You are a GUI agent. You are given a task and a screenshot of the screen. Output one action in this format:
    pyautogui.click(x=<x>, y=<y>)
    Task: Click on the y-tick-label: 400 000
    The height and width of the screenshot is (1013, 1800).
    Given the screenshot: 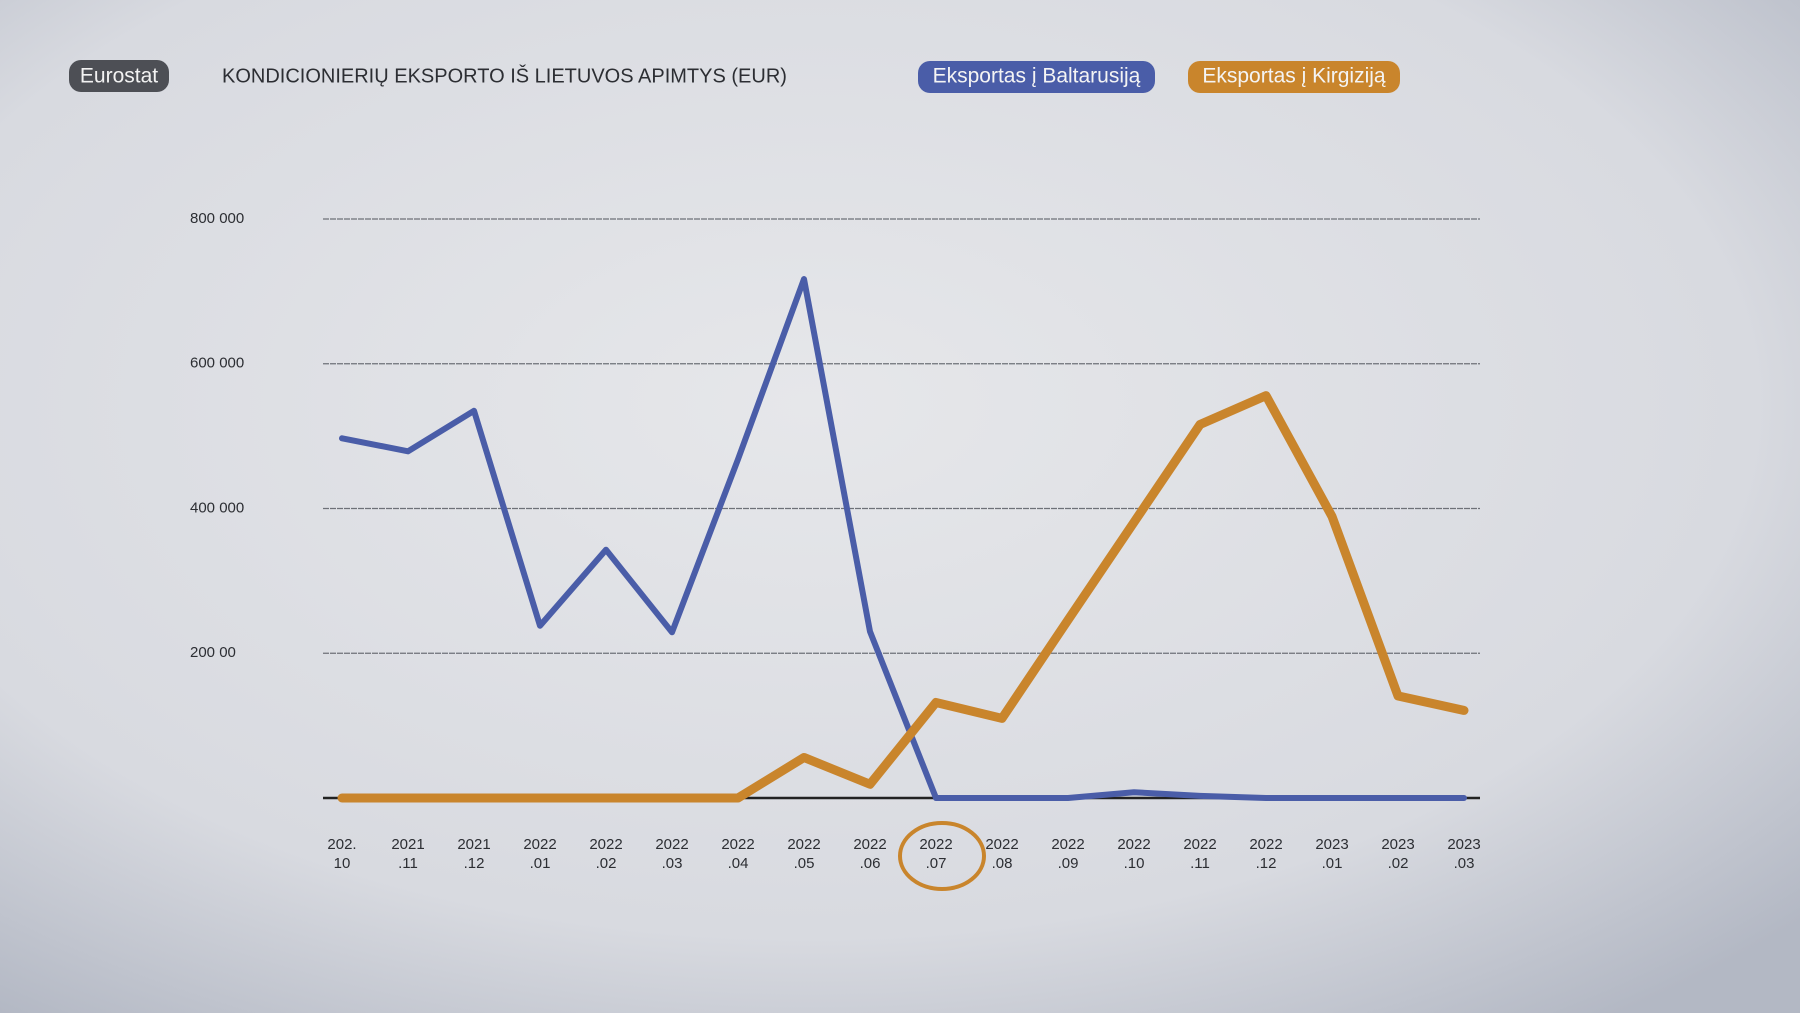 What is the action you would take?
    pyautogui.click(x=217, y=507)
    